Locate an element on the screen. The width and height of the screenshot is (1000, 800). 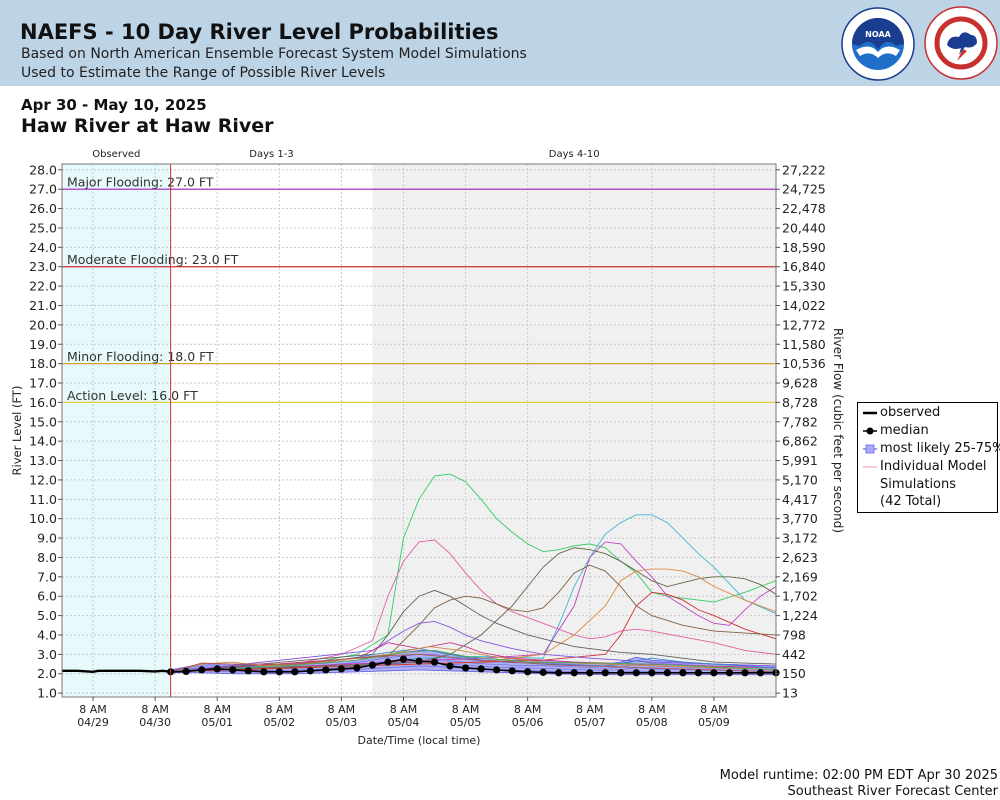
y-tick-label: 23.0 is located at coordinates (43, 266).